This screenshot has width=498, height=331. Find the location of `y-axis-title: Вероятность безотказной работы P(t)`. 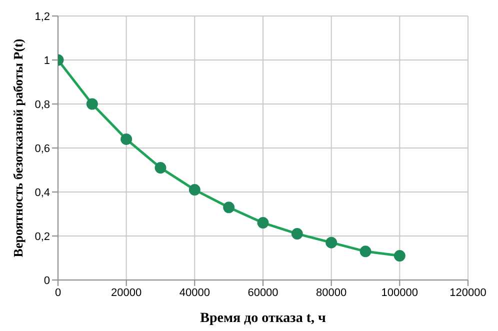

y-axis-title: Вероятность безотказной работы P(t) is located at coordinates (18, 148).